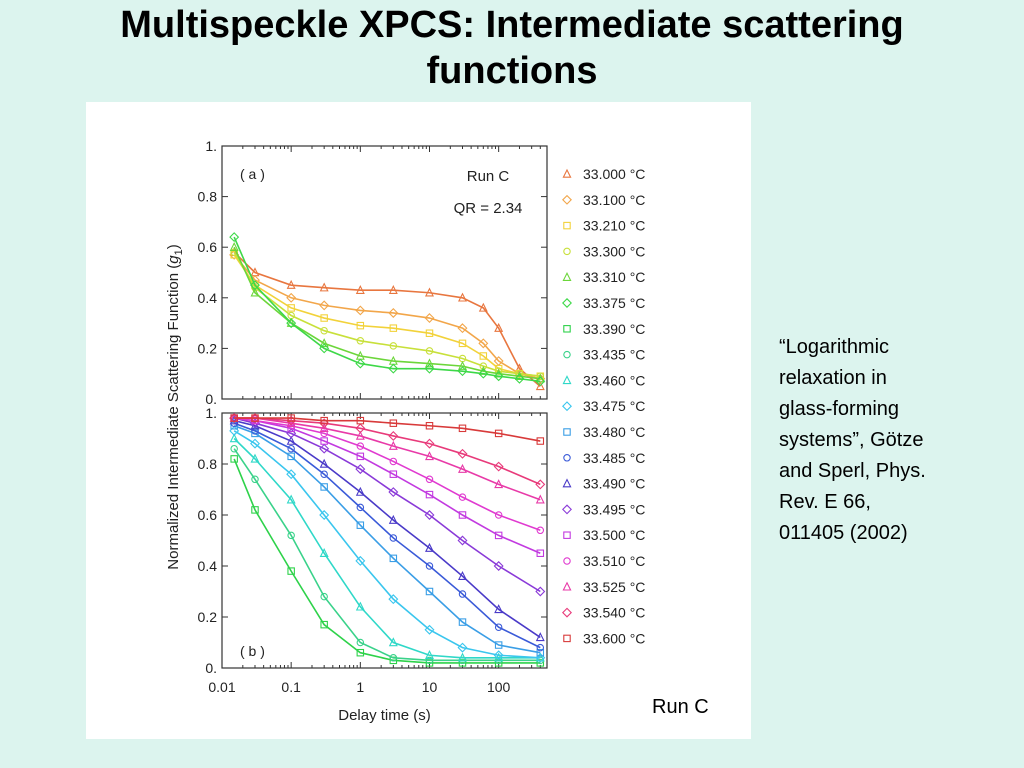 The width and height of the screenshot is (1024, 768). I want to click on legend-label: 33.300 °C, so click(614, 251).